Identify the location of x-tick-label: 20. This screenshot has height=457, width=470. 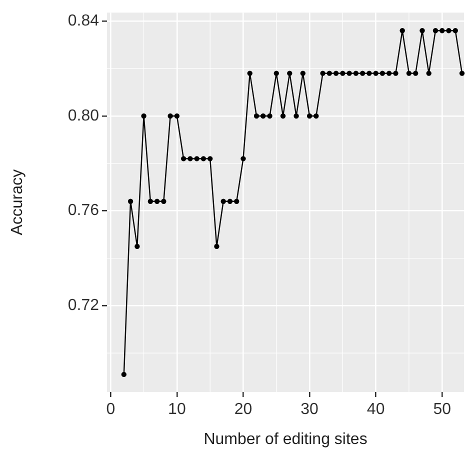
(243, 409).